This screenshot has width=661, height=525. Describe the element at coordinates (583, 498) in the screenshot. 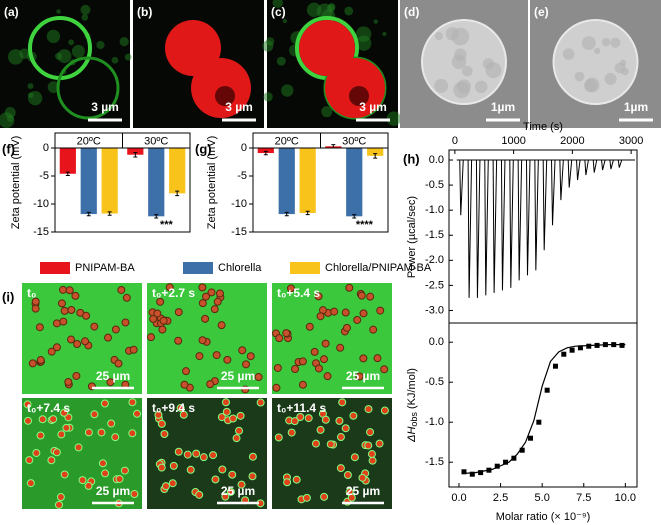

I see `x-tick-label: 7.5` at that location.